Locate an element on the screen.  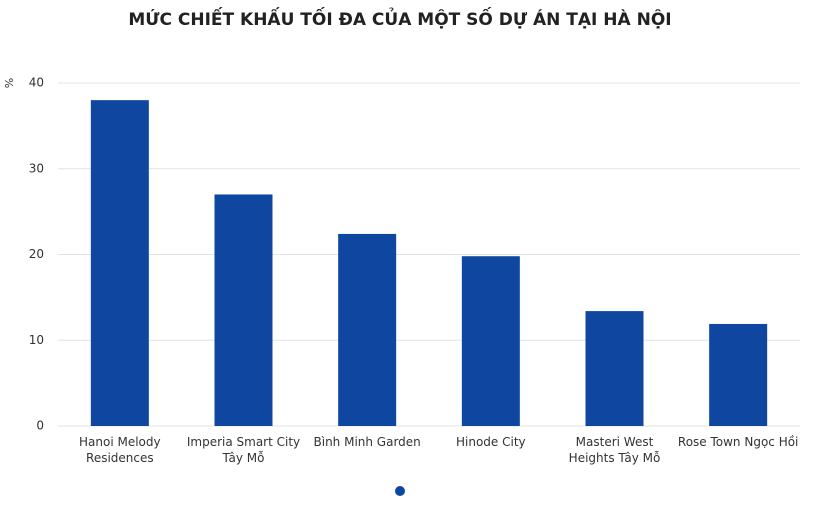
pager-dot is located at coordinates (400, 491).